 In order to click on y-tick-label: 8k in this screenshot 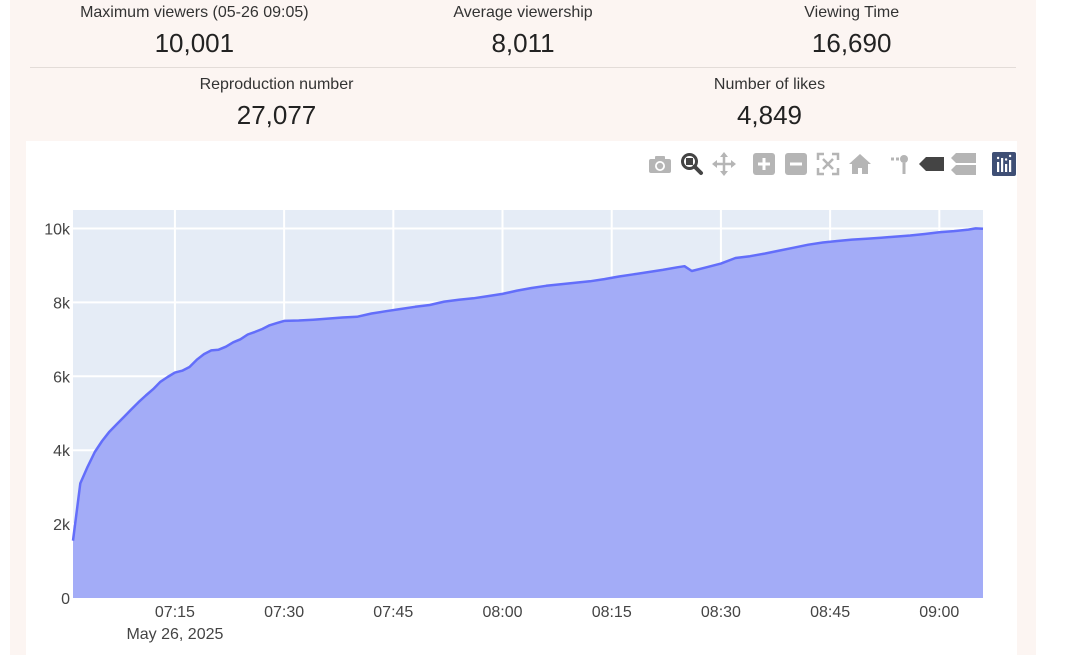, I will do `click(62, 303)`.